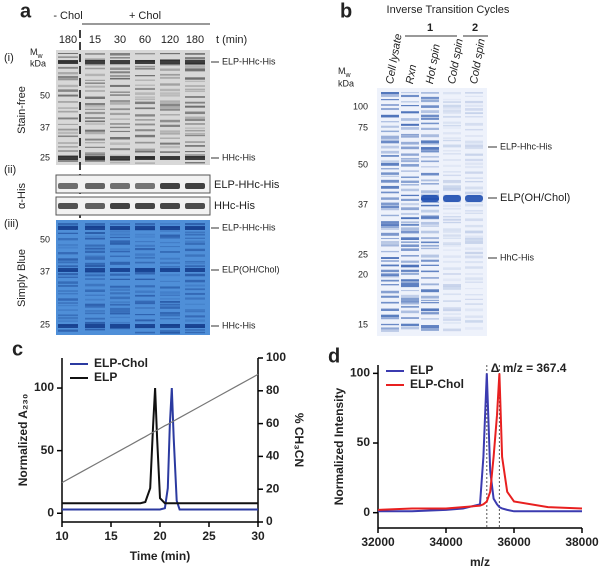  What do you see at coordinates (360, 106) in the screenshot?
I see `marker: 100` at bounding box center [360, 106].